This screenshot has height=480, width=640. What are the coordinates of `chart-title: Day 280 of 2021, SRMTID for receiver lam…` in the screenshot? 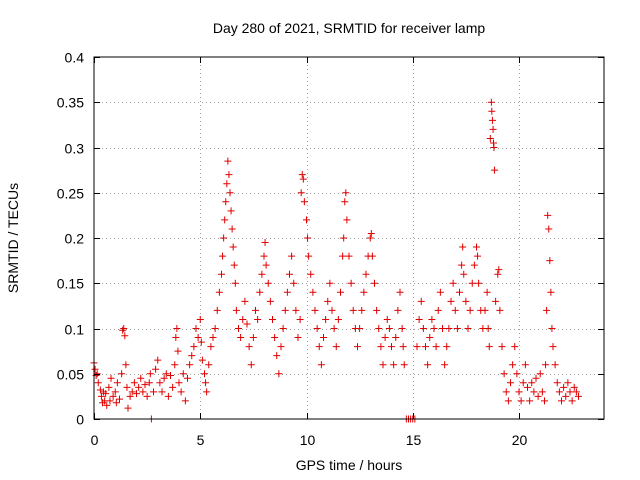 It's located at (349, 28).